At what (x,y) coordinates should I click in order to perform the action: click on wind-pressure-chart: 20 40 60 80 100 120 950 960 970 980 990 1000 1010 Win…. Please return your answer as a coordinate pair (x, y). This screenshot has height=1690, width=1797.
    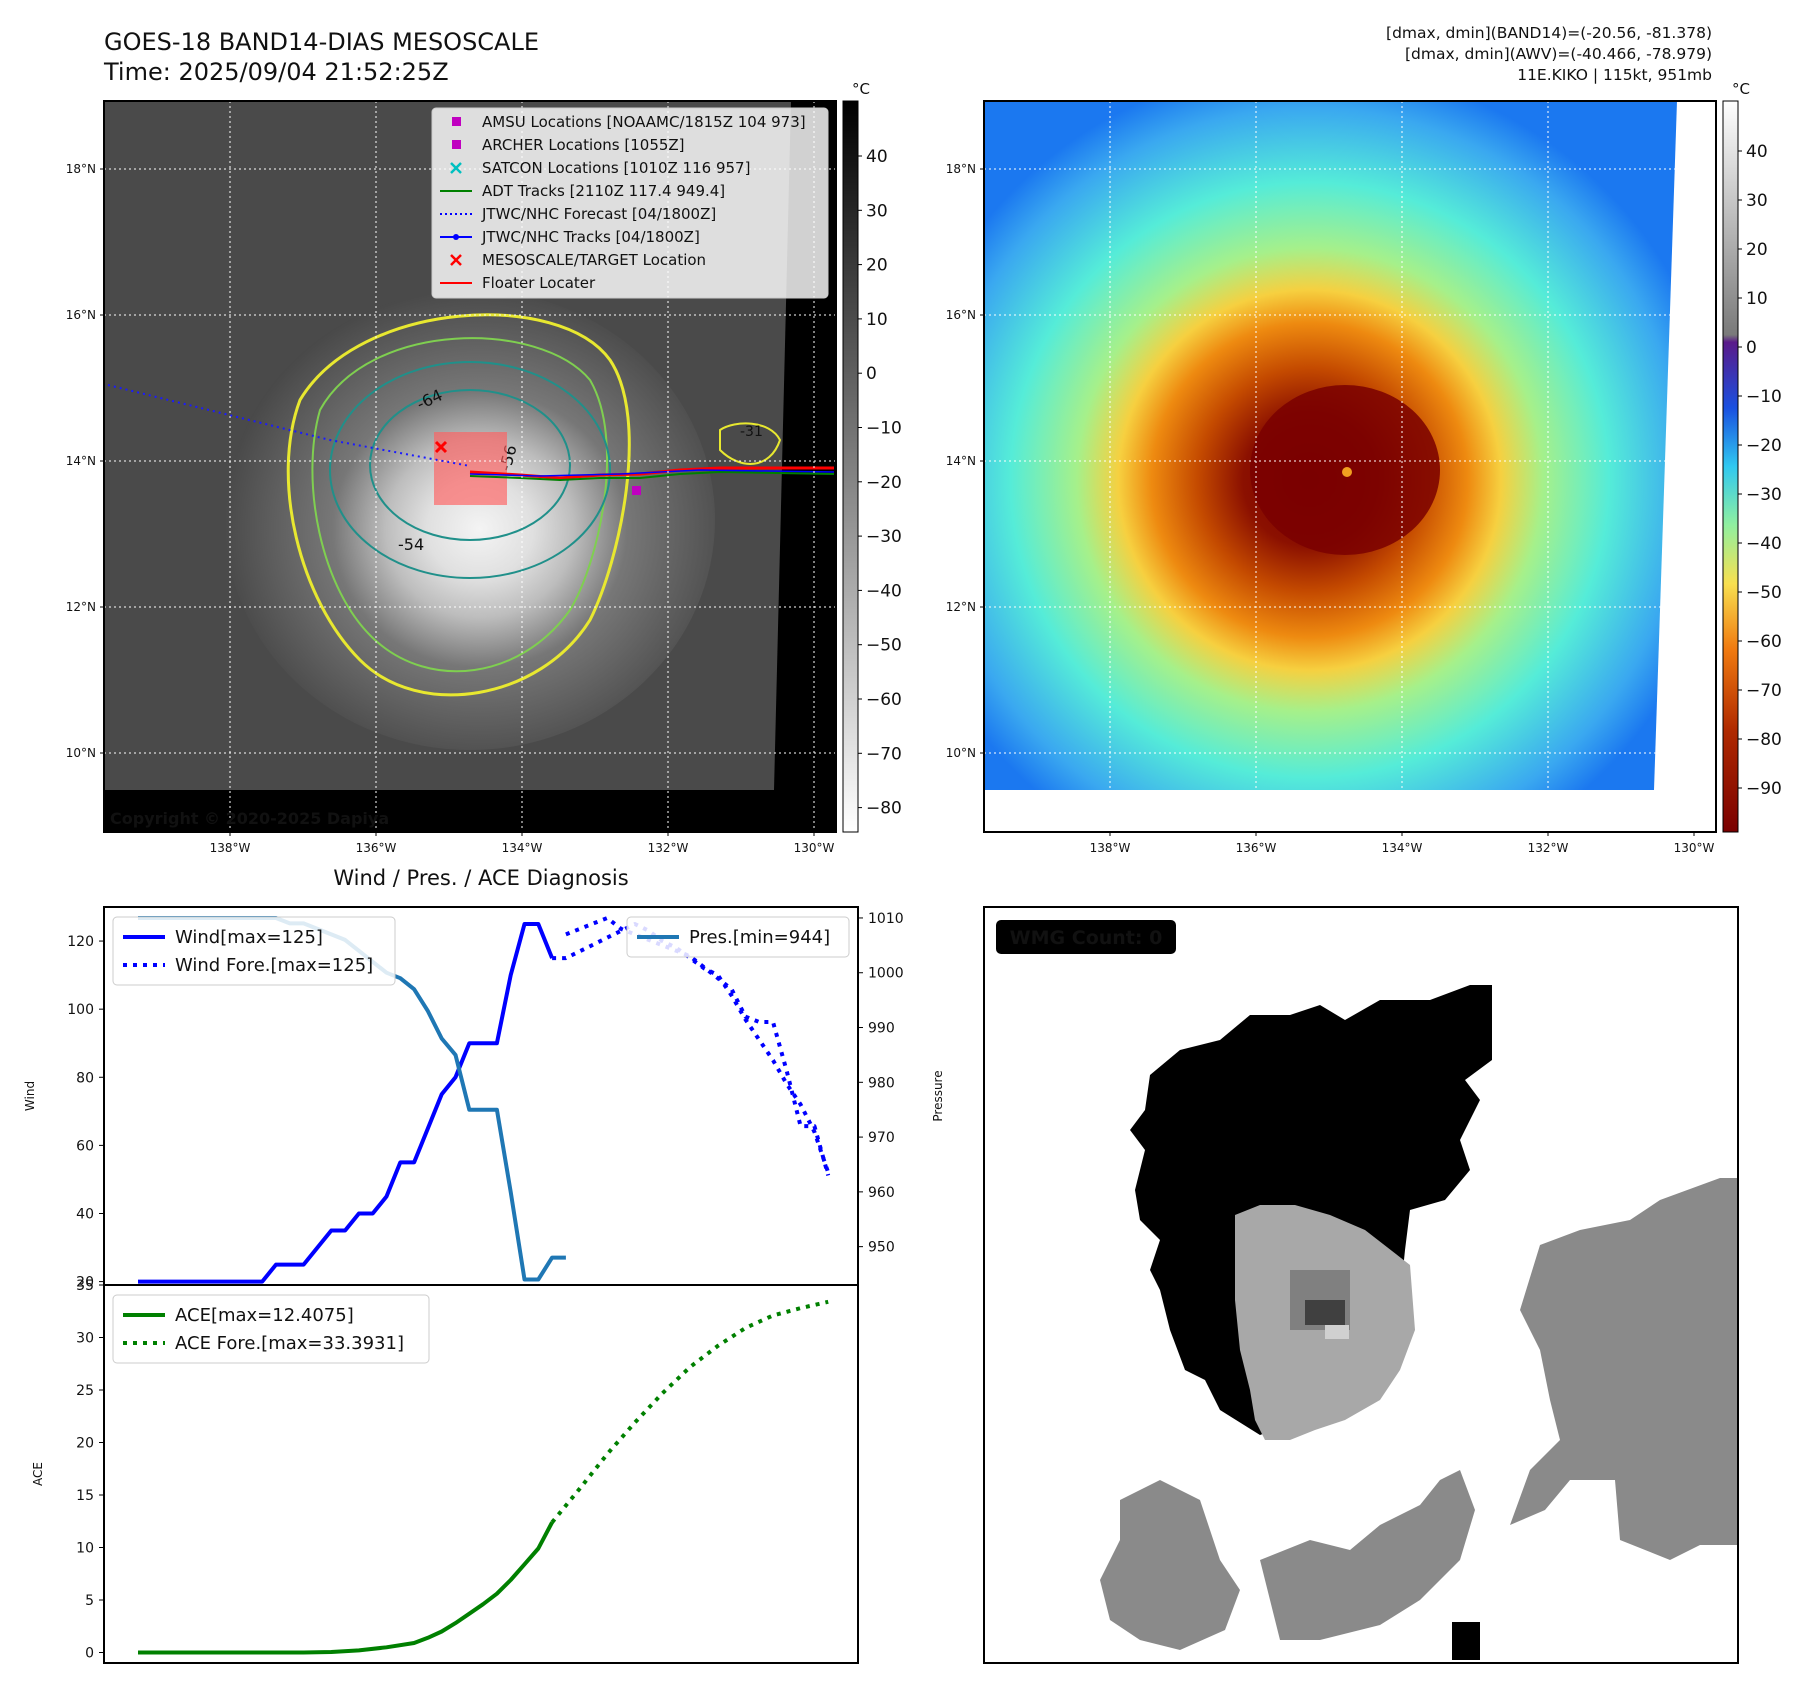
    Looking at the image, I should click on (484, 1098).